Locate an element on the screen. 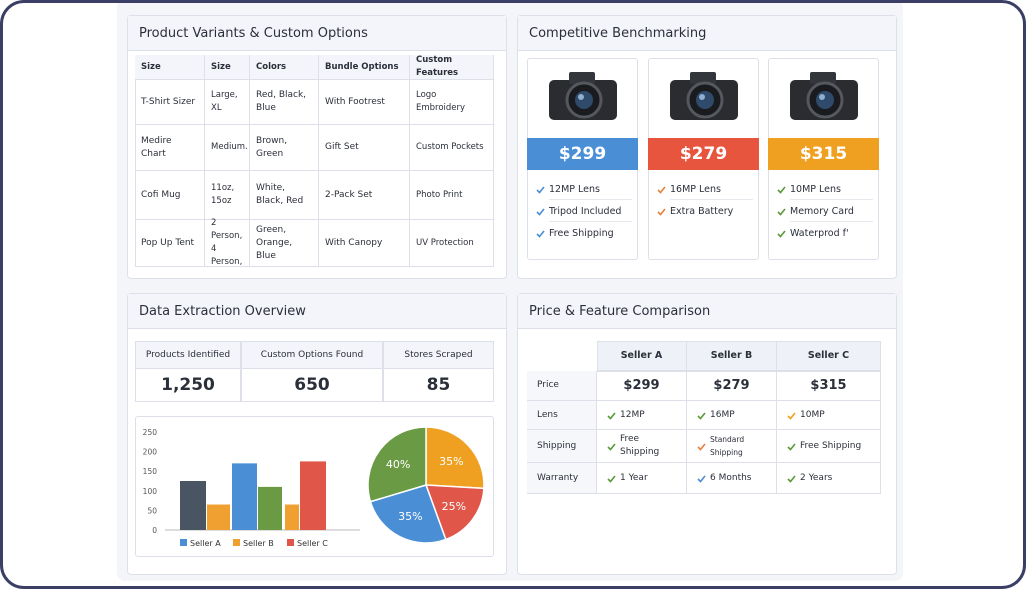 The height and width of the screenshot is (589, 1026). table-header: Custom Features is located at coordinates (452, 67).